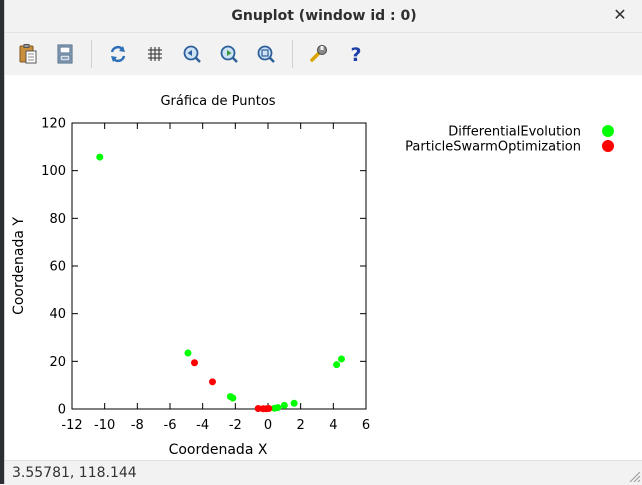  I want to click on y-tick-label: 120, so click(53, 124).